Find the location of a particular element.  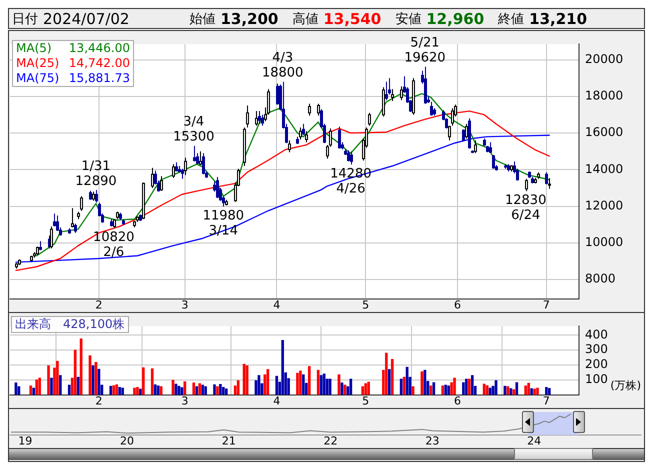

annotation: 6/24 is located at coordinates (525, 215).